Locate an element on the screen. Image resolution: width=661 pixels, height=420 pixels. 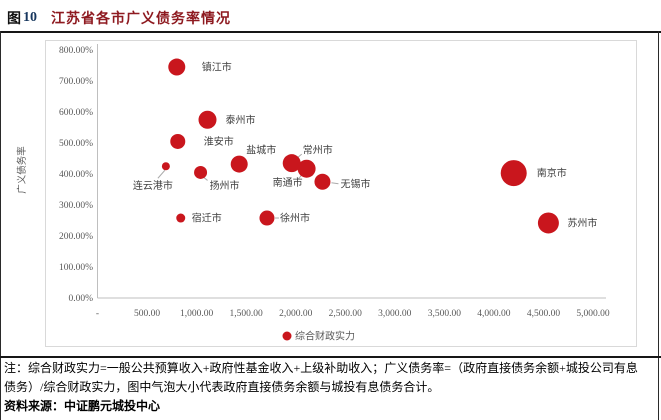
city-label: 苏州市 is located at coordinates (582, 222).